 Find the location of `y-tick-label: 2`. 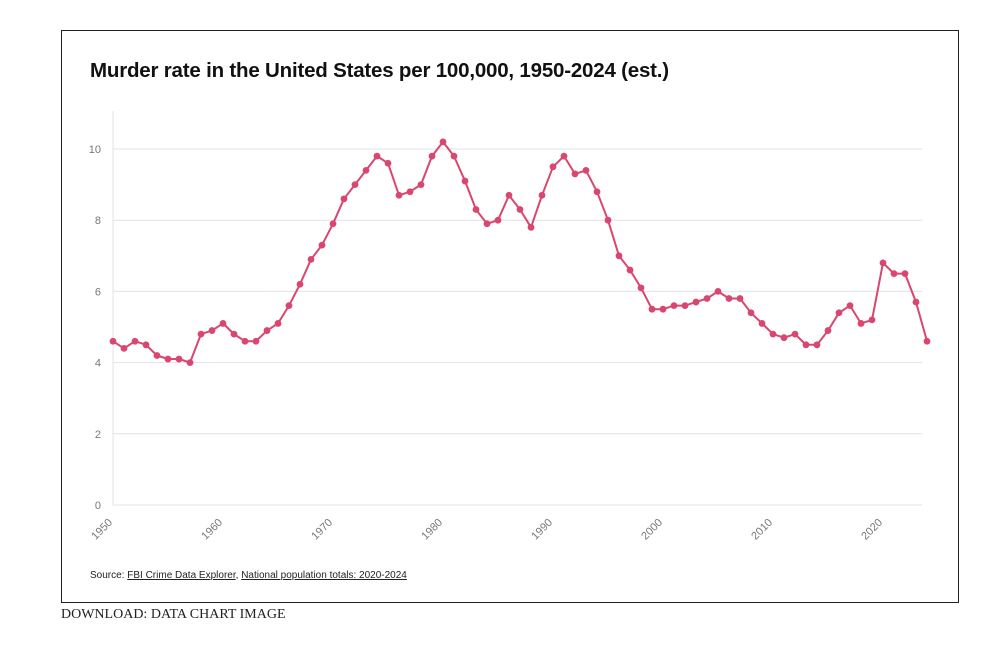

y-tick-label: 2 is located at coordinates (98, 435).